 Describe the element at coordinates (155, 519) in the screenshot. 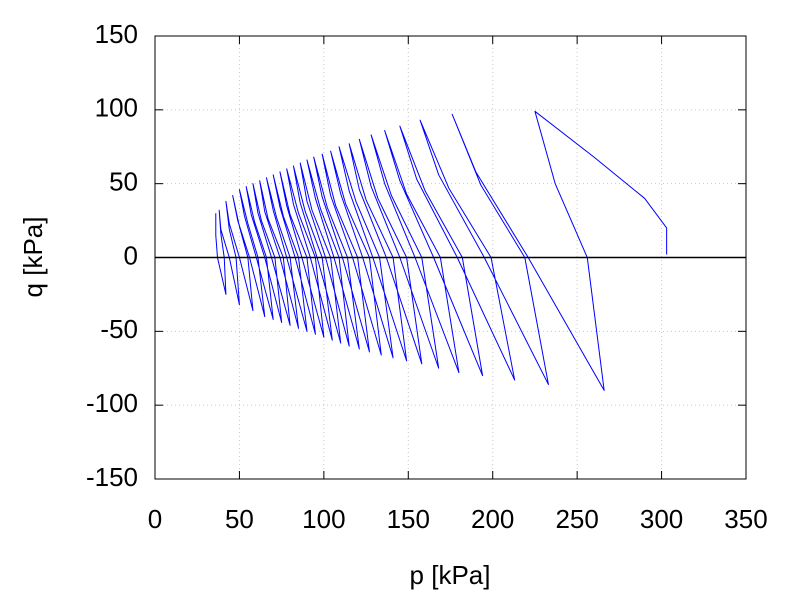

I see `x-tick-label: 0` at that location.